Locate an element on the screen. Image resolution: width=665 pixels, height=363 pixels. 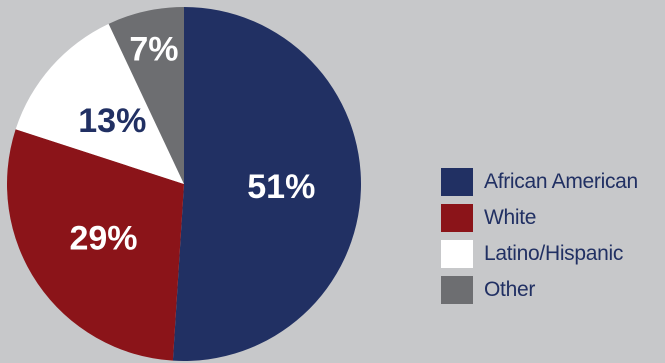
legend-label-latino-hispanic: Latino/Hispanic is located at coordinates (554, 253).